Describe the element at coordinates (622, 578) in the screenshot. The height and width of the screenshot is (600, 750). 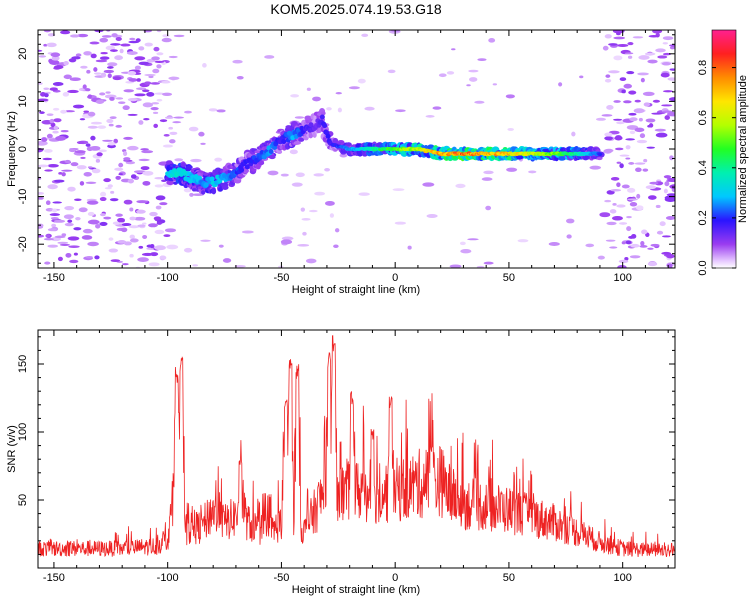
I see `snr-x-tick-label: 100` at that location.